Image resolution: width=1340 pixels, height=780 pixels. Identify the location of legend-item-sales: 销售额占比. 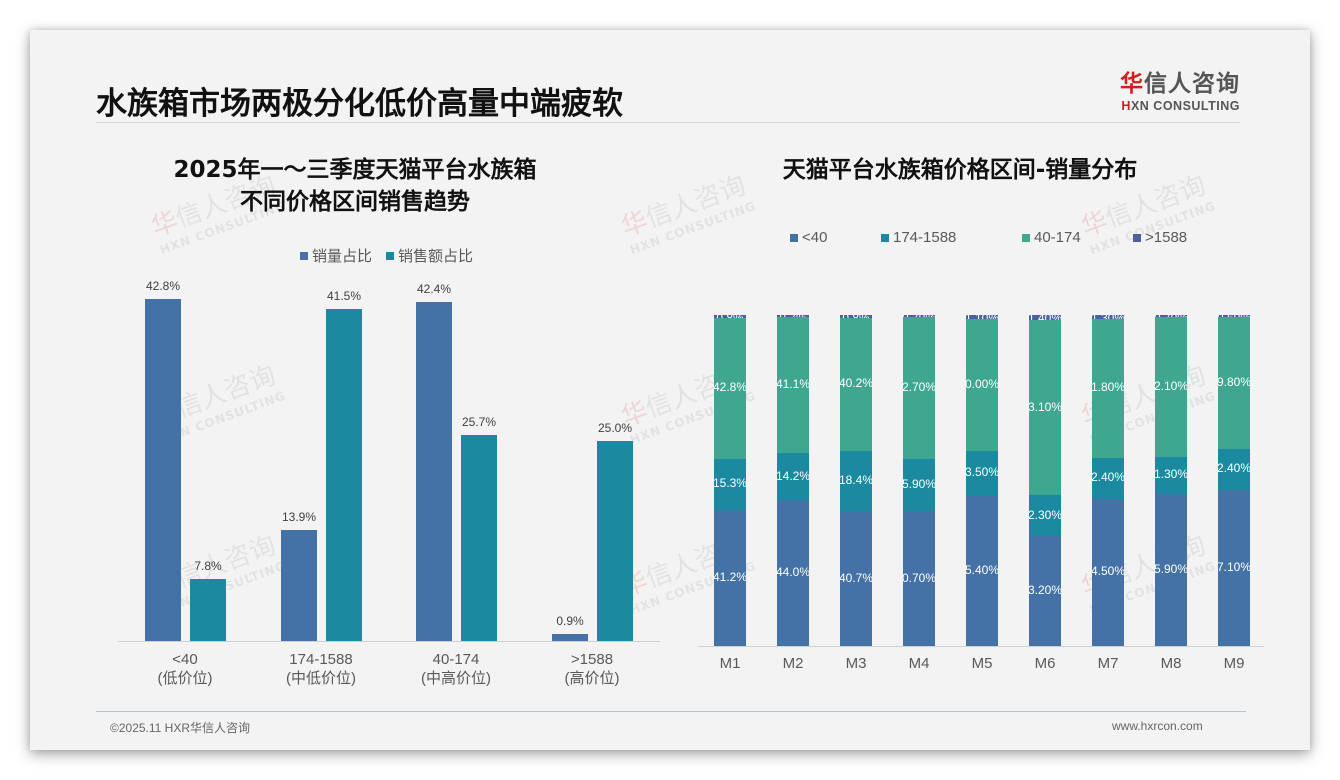
(429, 255).